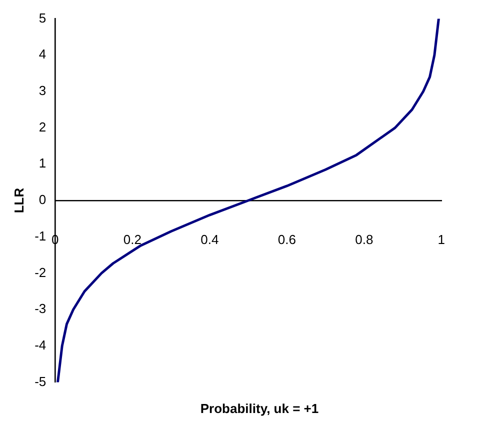 This screenshot has width=479, height=431. I want to click on y-tick-label: 0, so click(42, 200).